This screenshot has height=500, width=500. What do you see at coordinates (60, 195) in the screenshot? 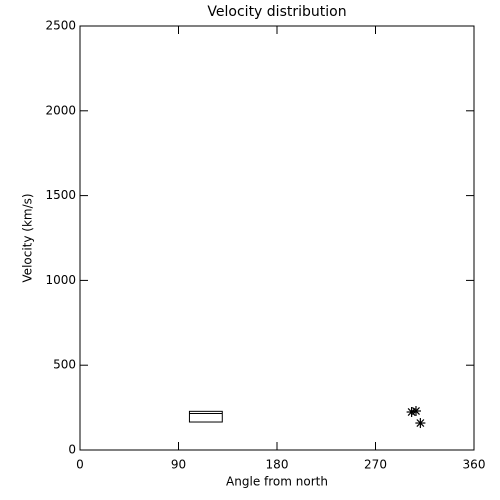
I see `y-tick-label: 1500` at bounding box center [60, 195].